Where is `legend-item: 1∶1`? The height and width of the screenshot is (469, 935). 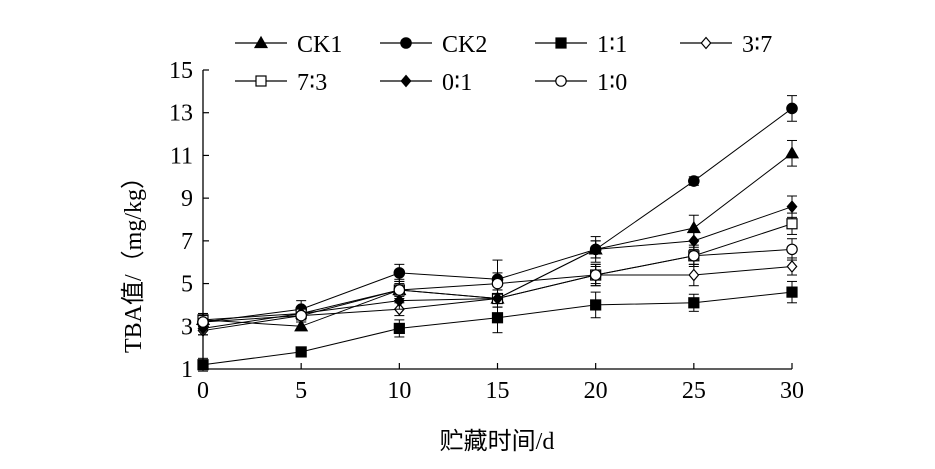 legend-item: 1∶1 is located at coordinates (581, 45).